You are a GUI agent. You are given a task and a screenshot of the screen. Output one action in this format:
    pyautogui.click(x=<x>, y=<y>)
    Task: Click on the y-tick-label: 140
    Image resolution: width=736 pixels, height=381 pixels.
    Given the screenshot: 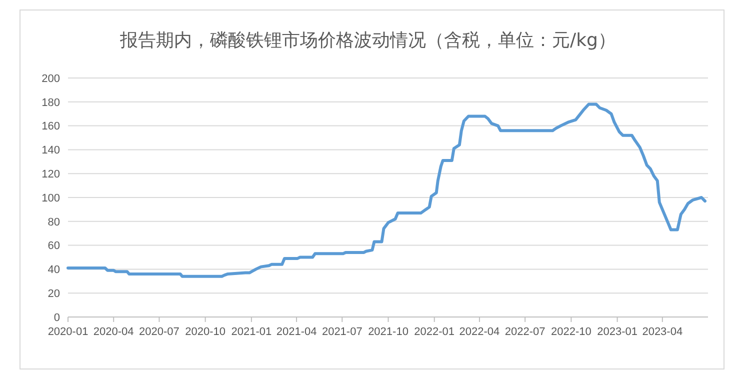 What is the action you would take?
    pyautogui.click(x=51, y=150)
    